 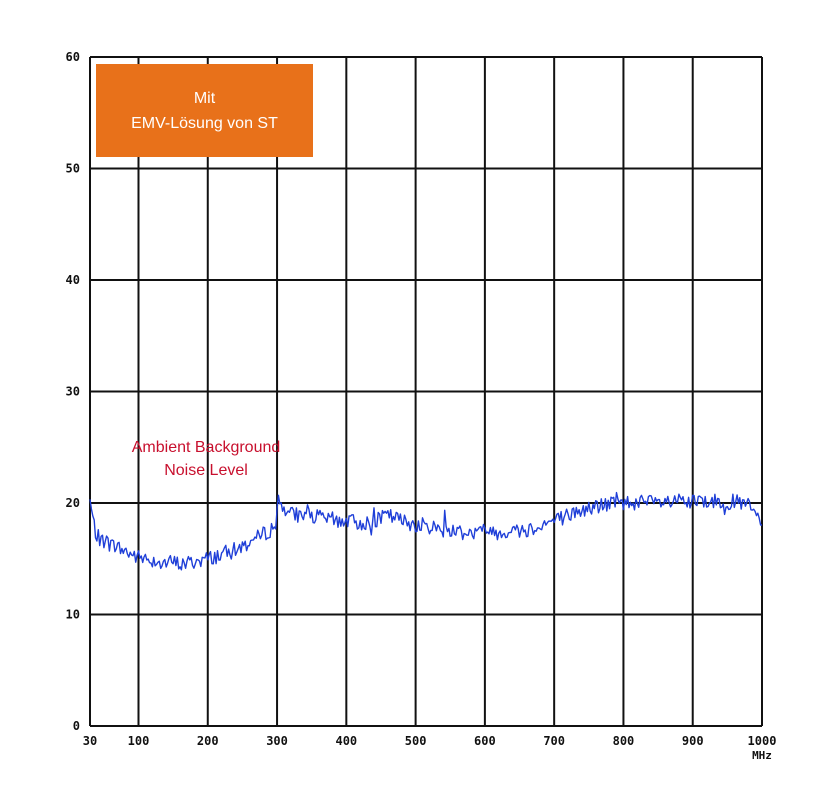 I want to click on x-tick-label: 400, so click(x=346, y=741).